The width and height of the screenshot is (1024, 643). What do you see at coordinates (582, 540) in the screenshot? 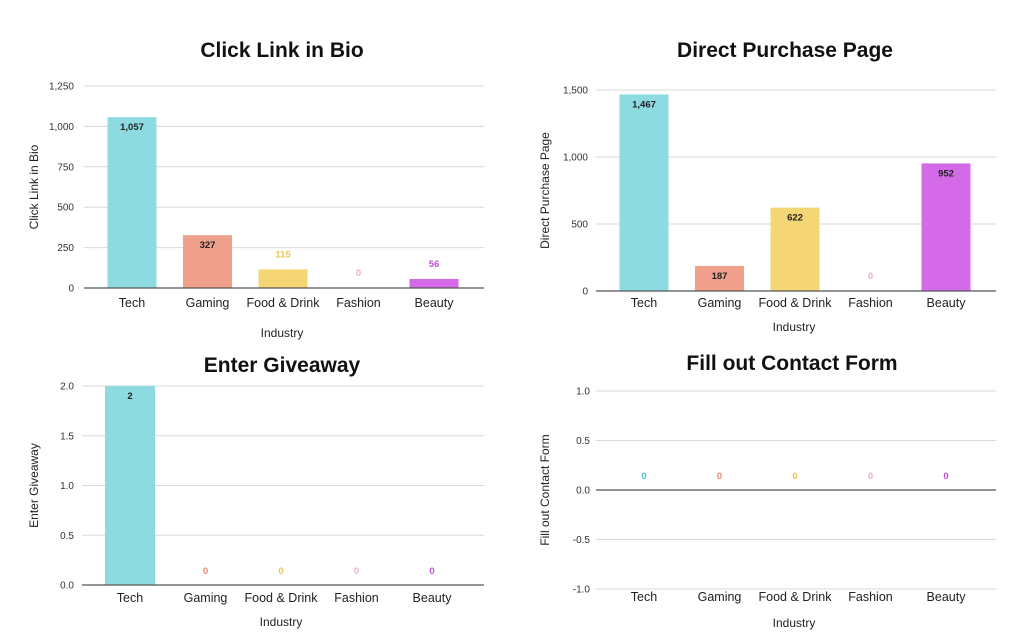
I see `y-tick-label: -0.5` at bounding box center [582, 540].